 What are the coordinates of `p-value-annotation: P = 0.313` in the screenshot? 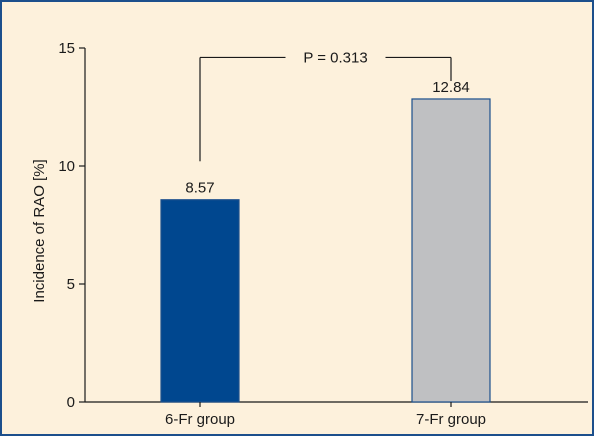 It's located at (335, 57).